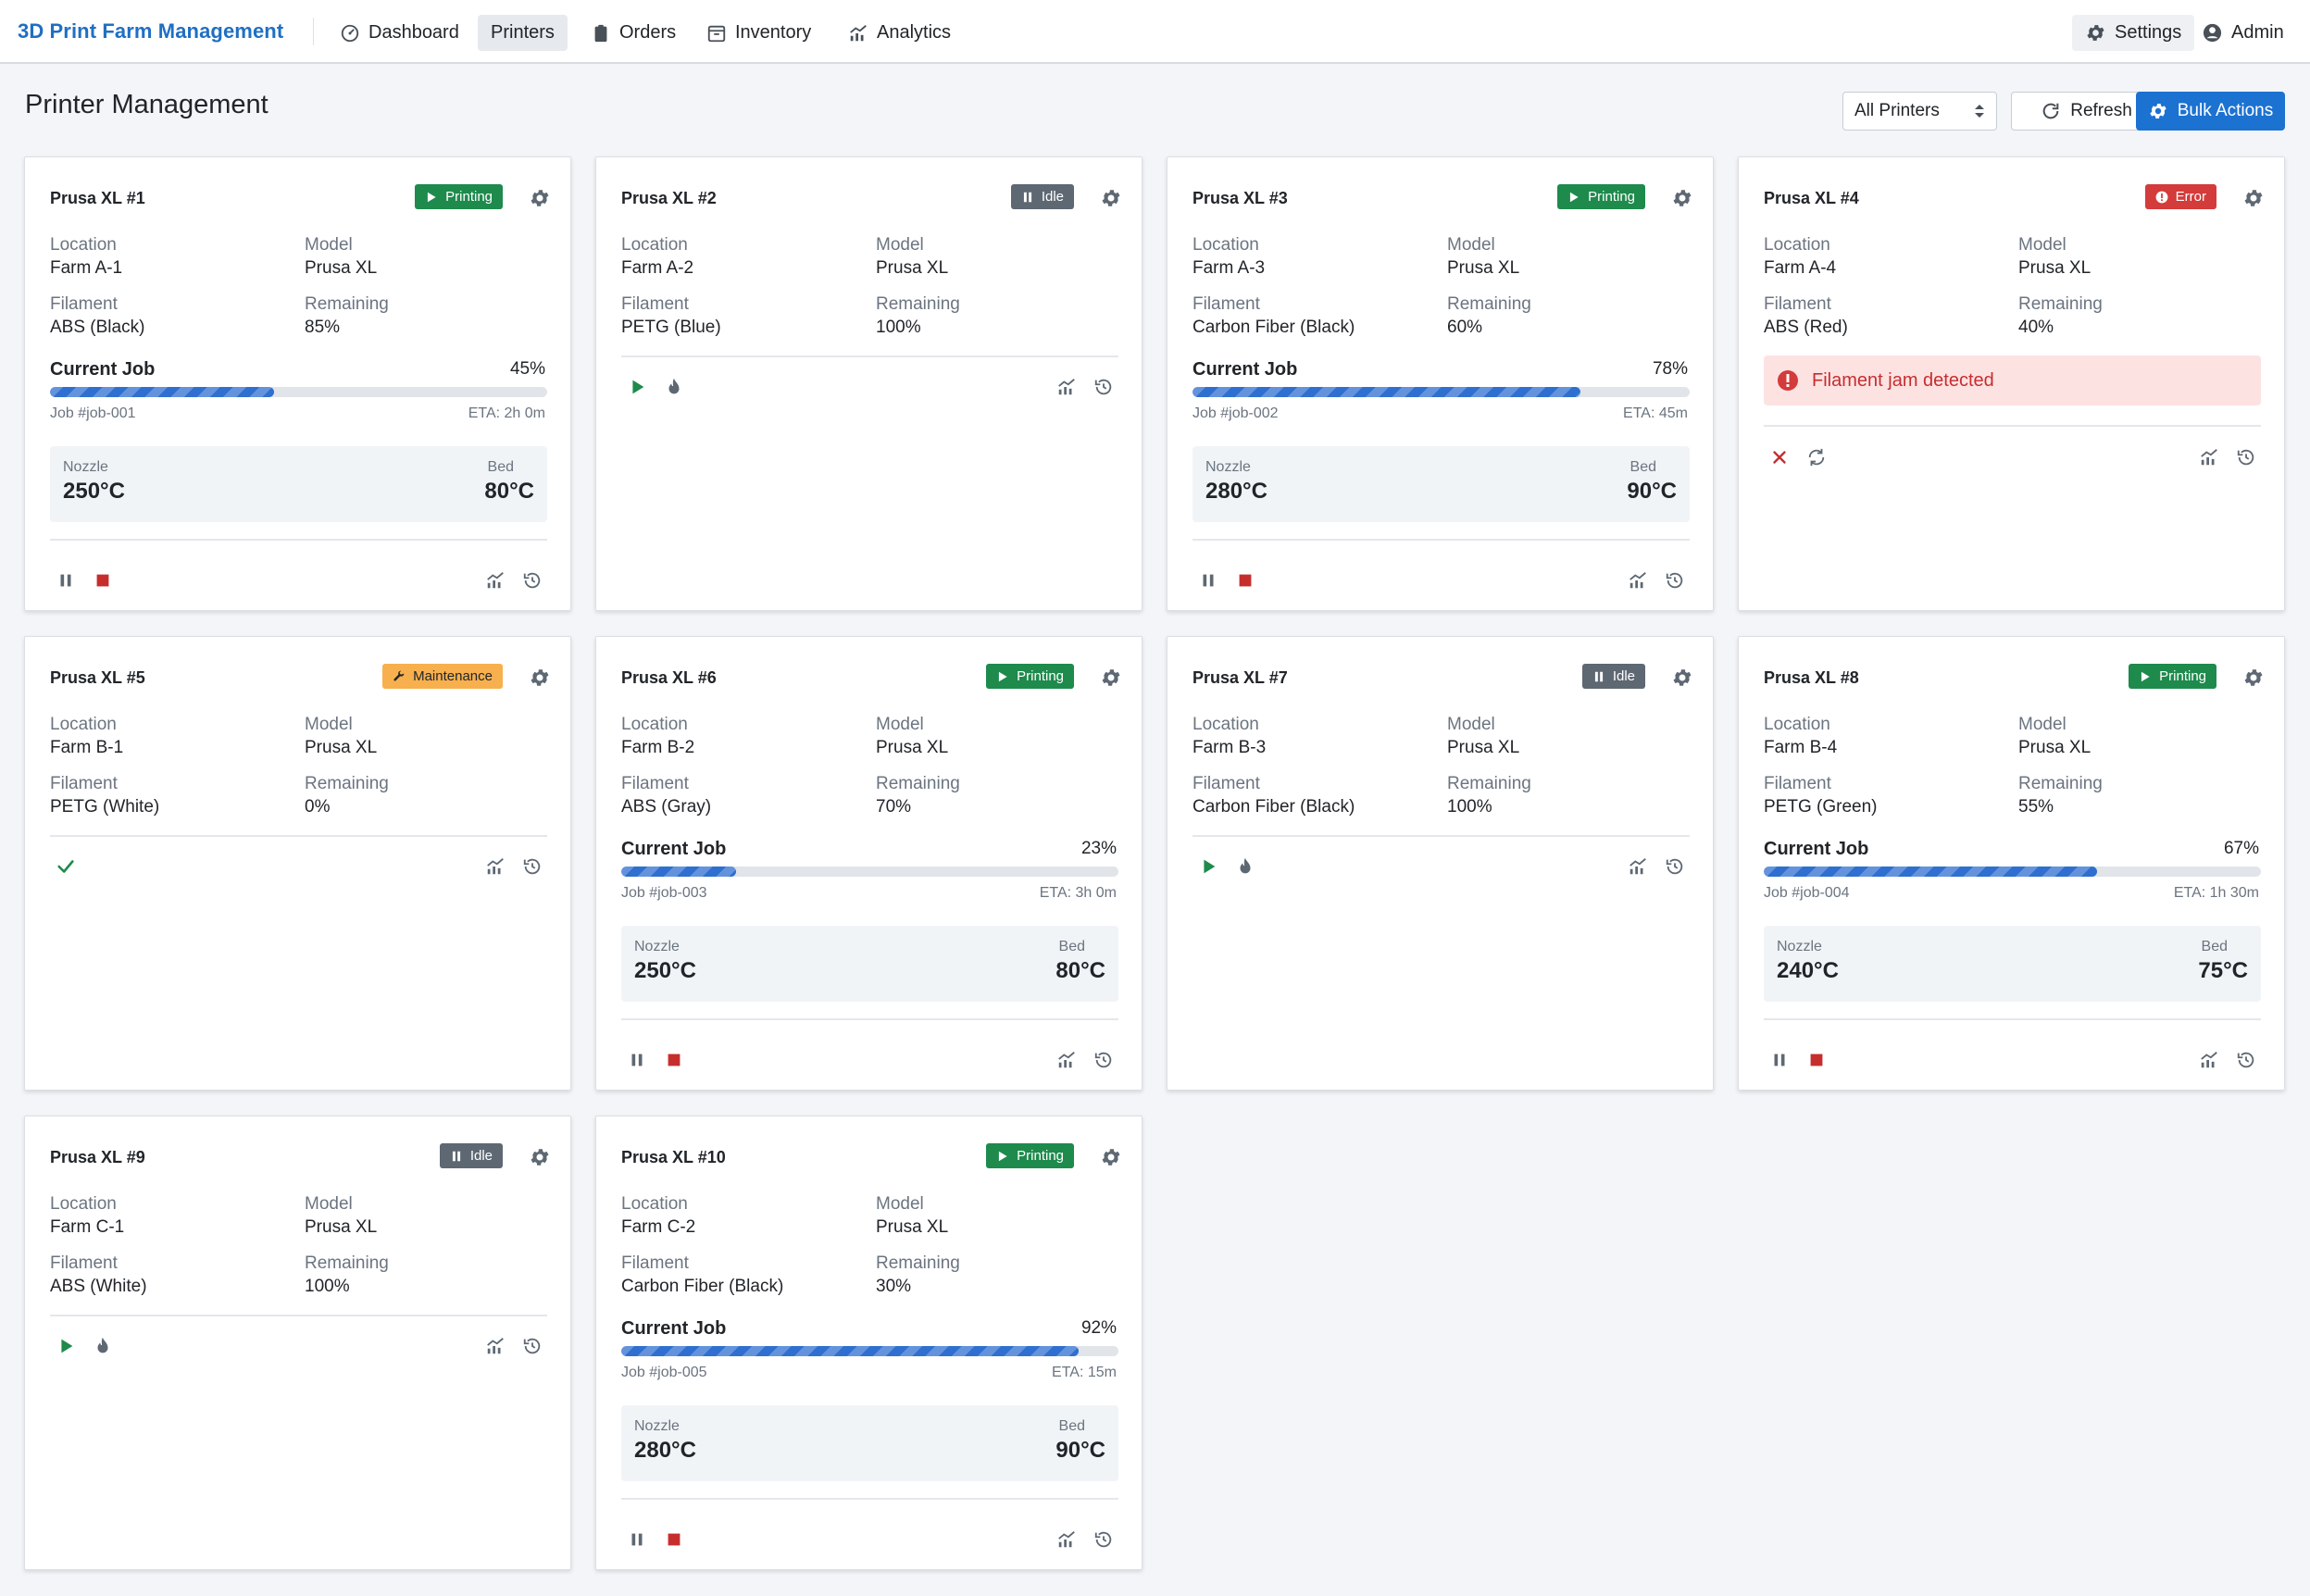  Describe the element at coordinates (67, 867) in the screenshot. I see `complete-maintenance-button` at that location.